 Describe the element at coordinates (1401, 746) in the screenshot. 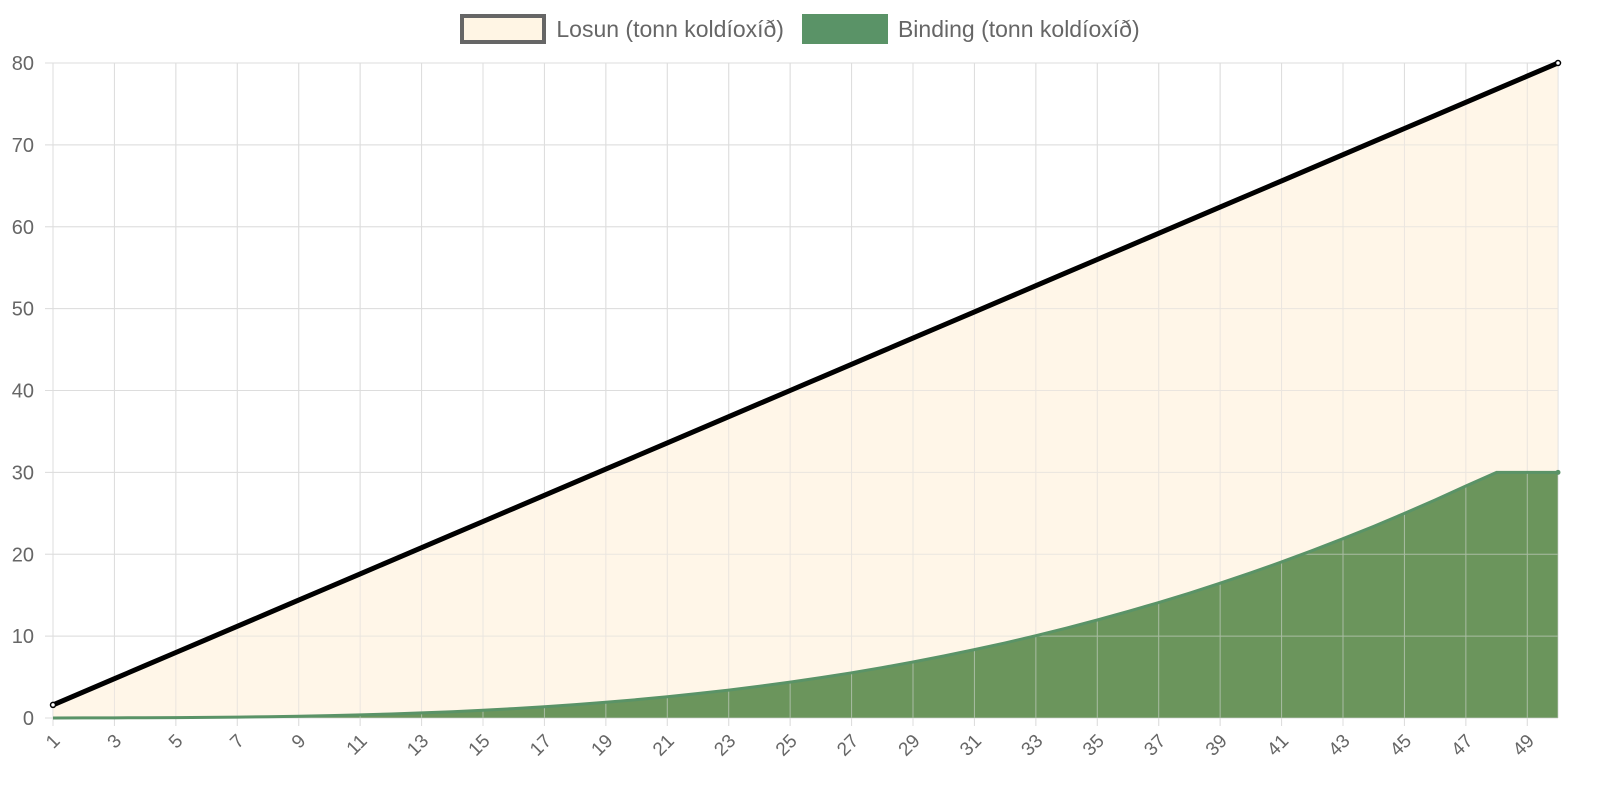

I see `x-tick-label: 45` at that location.